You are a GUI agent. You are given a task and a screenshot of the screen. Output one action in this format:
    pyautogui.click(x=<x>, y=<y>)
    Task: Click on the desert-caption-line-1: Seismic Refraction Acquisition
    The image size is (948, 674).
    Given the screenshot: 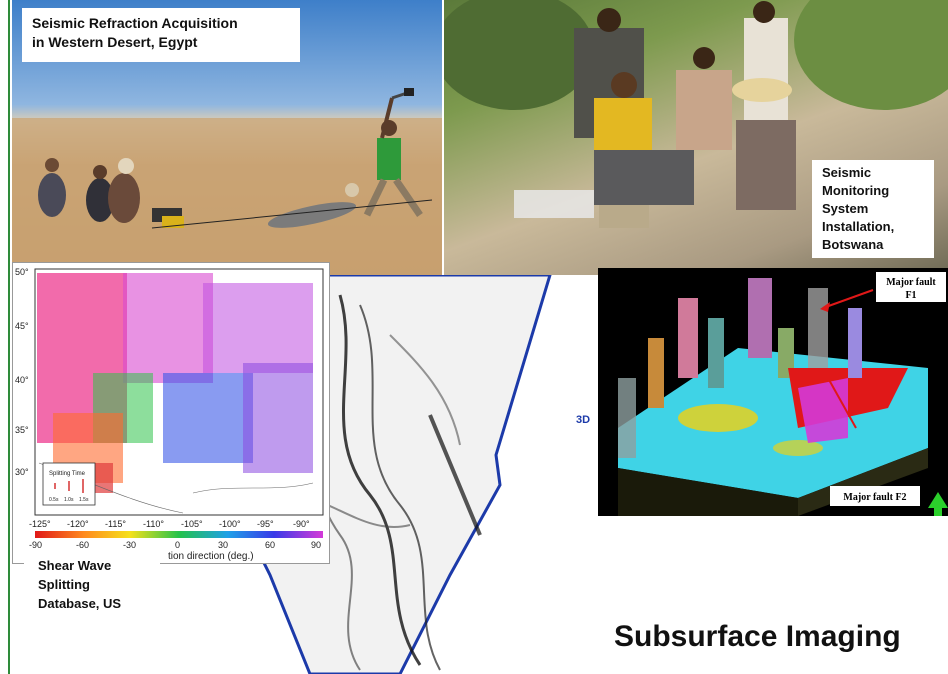 What is the action you would take?
    pyautogui.click(x=135, y=23)
    